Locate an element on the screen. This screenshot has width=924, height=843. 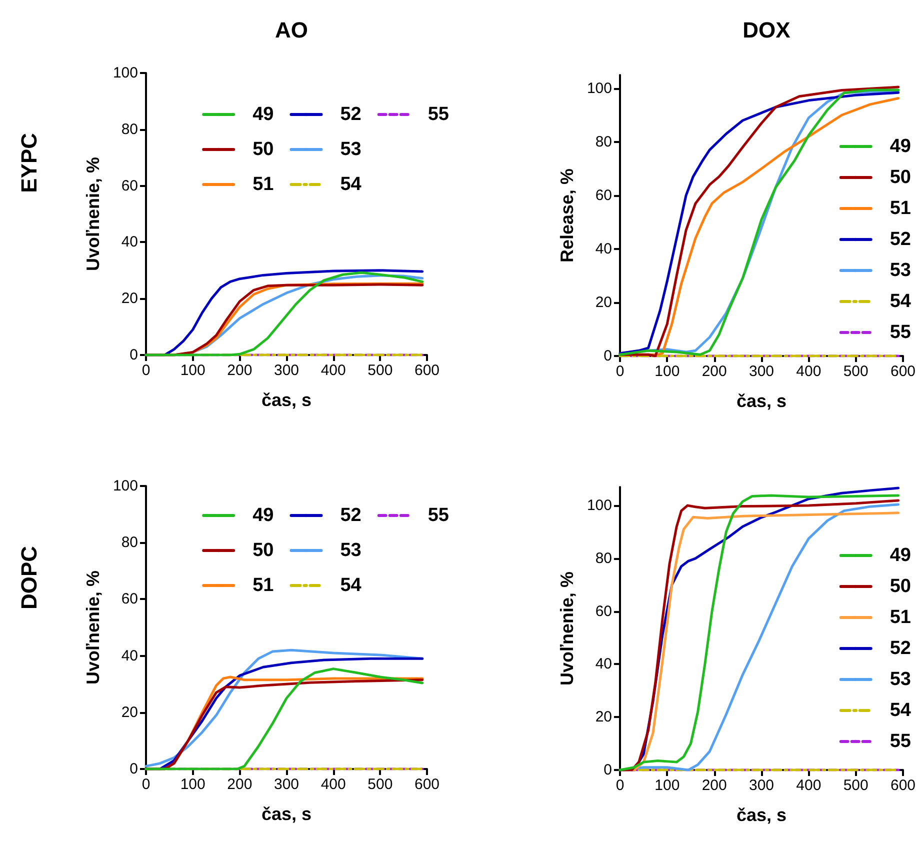
text: DOPC is located at coordinates (29, 578).